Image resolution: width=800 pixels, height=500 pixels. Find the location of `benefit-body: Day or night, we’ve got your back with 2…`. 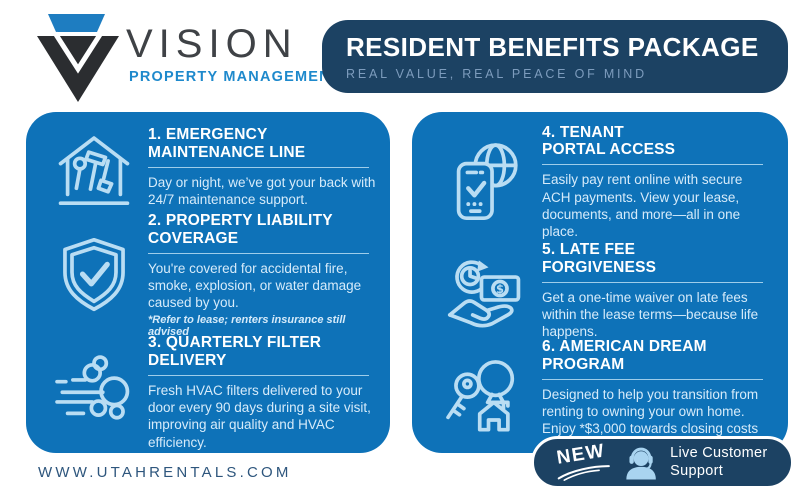

benefit-body: Day or night, we’ve got your back with 2… is located at coordinates (262, 190).